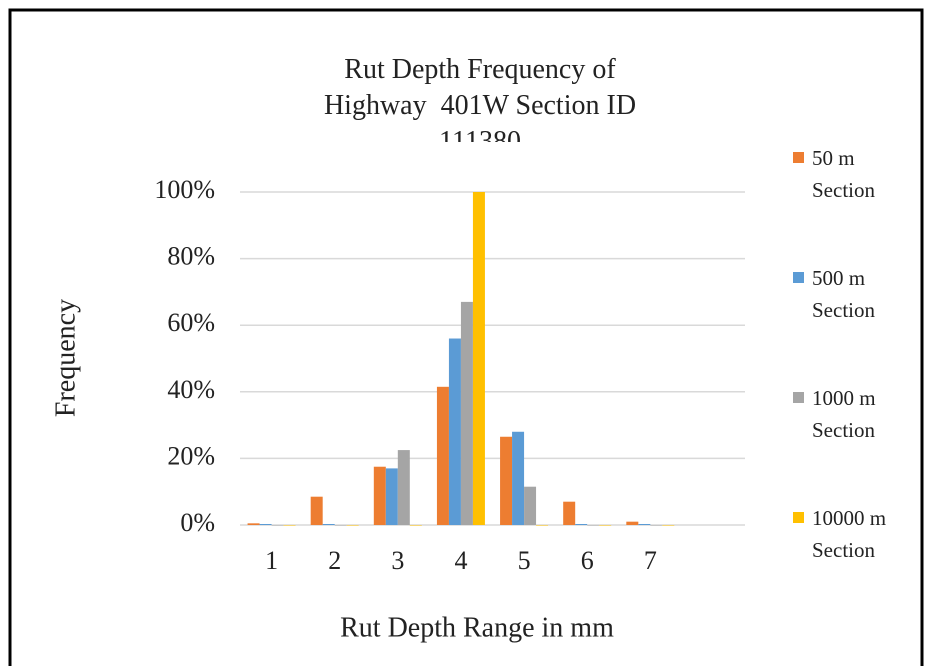 The height and width of the screenshot is (666, 932). What do you see at coordinates (650, 560) in the screenshot?
I see `x-tick-label: 7` at bounding box center [650, 560].